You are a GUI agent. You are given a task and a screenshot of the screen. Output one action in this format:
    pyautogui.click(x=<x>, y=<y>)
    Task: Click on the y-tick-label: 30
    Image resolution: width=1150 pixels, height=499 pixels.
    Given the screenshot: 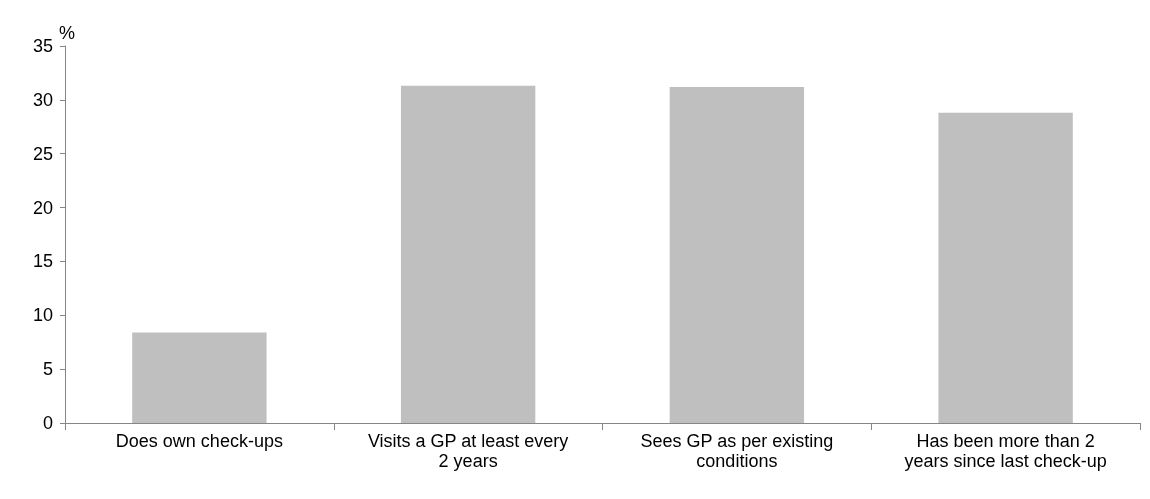 What is the action you would take?
    pyautogui.click(x=42, y=99)
    